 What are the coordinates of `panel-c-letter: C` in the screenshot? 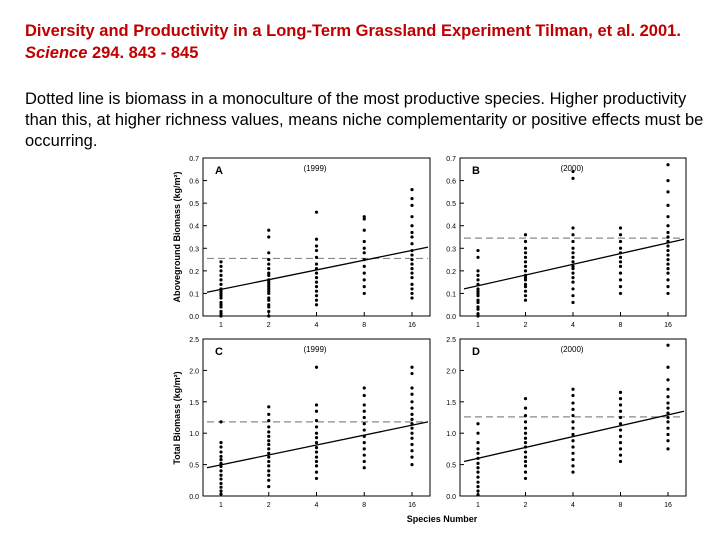 It's located at (219, 352).